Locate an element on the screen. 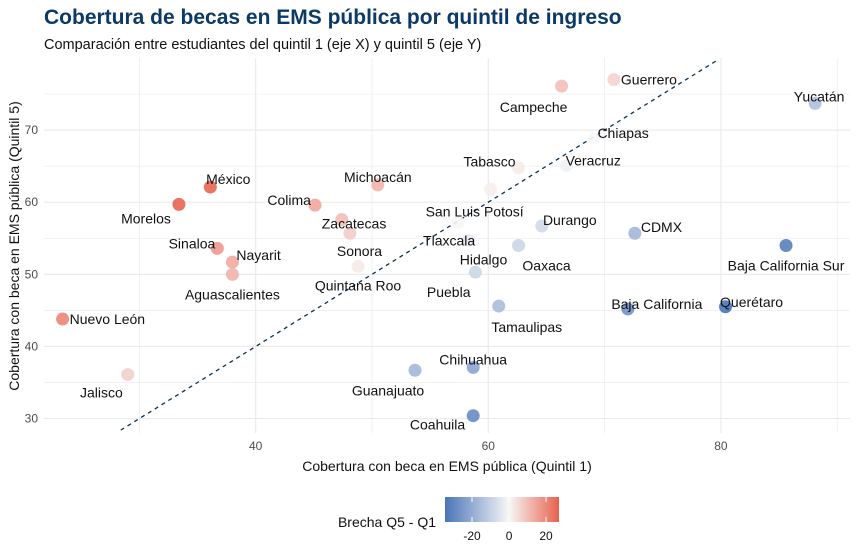  y-tick-label: 30 is located at coordinates (32, 419).